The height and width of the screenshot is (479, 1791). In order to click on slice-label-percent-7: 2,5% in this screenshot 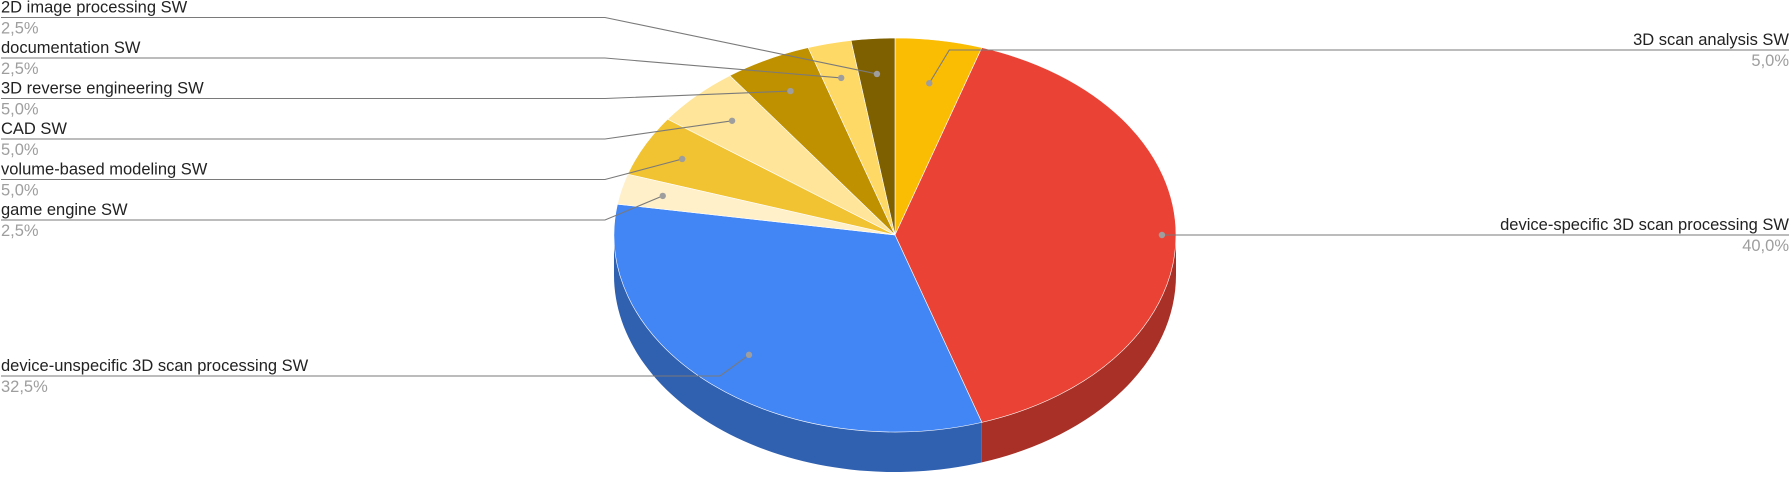, I will do `click(20, 69)`.